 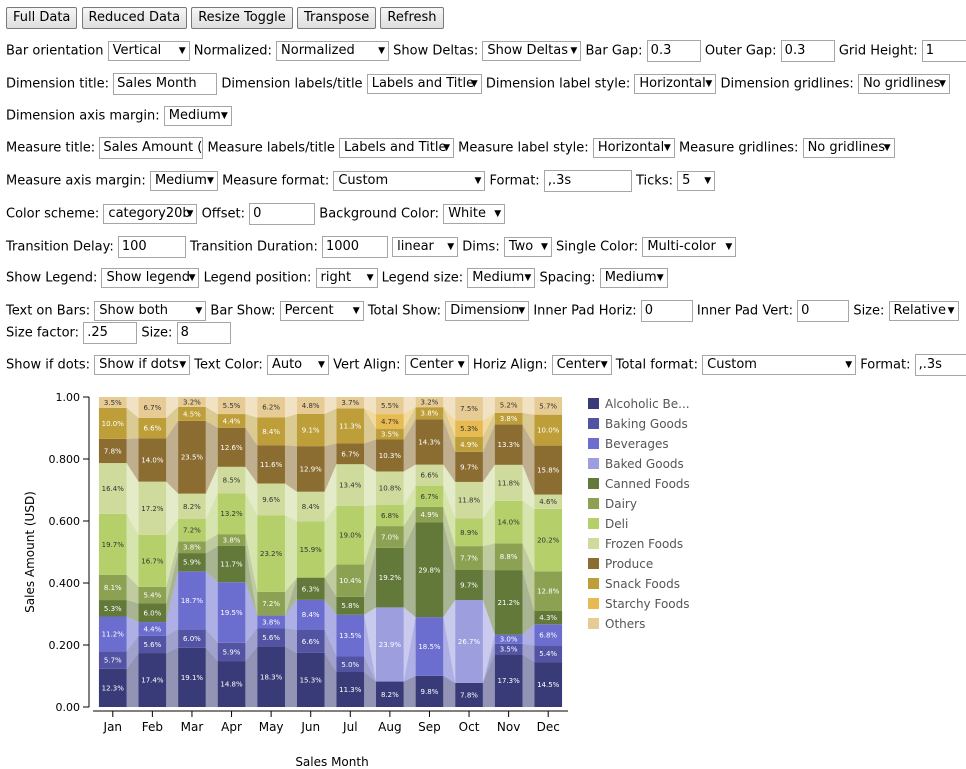 I want to click on inner-pad-horiz-input: 0, so click(x=666, y=311).